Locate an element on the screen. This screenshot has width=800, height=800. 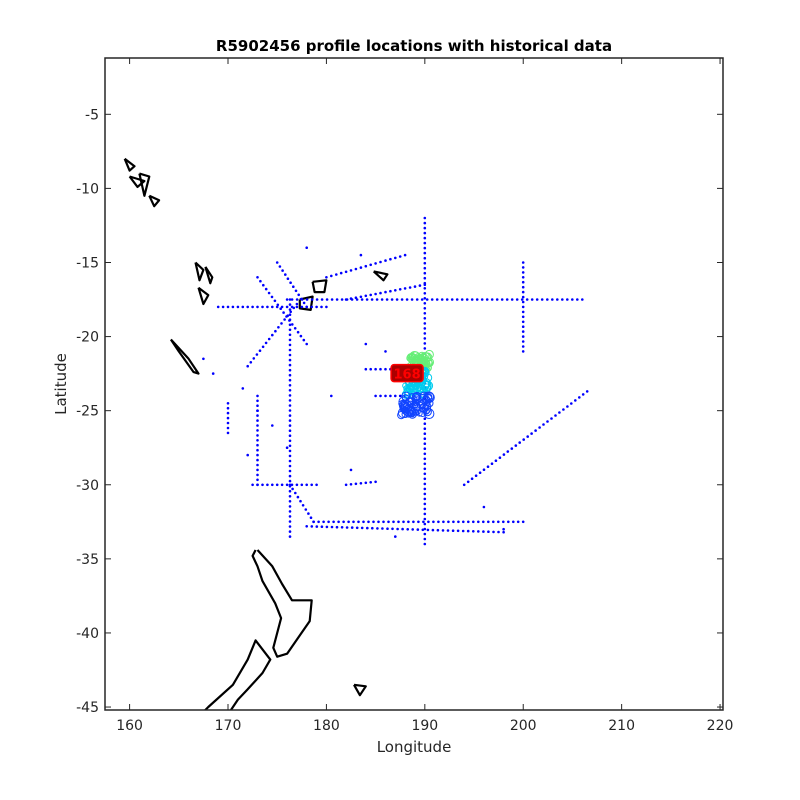
x-tick-label: 210 is located at coordinates (621, 726).